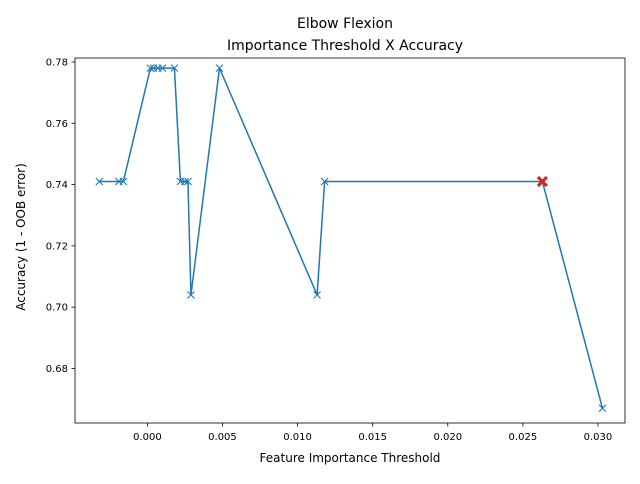 The image size is (640, 484). What do you see at coordinates (57, 246) in the screenshot?
I see `y-tick-label: 0.72` at bounding box center [57, 246].